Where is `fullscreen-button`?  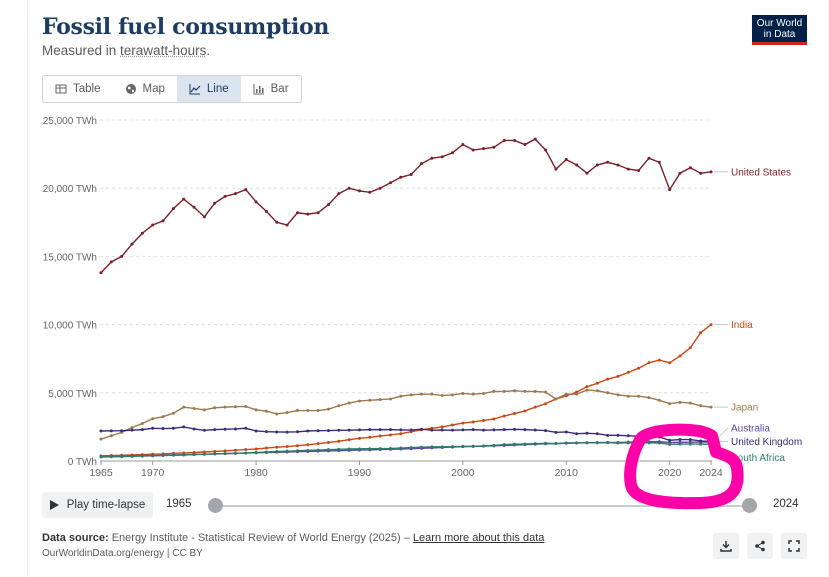
fullscreen-button is located at coordinates (794, 546).